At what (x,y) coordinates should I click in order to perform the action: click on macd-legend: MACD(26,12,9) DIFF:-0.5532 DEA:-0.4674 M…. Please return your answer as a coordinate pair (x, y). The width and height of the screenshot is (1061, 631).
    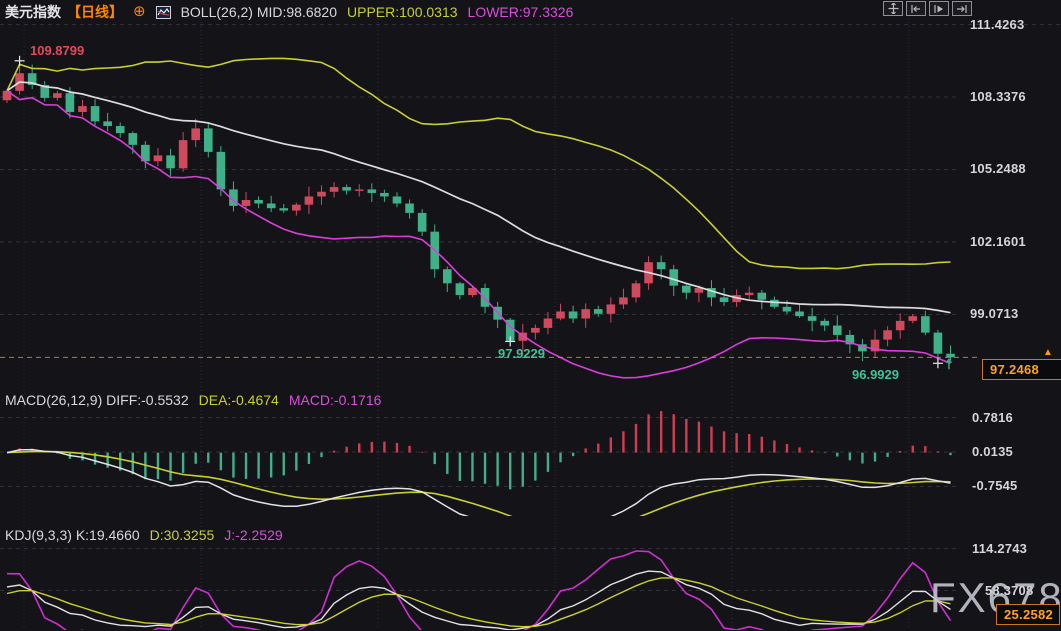
    Looking at the image, I should click on (193, 400).